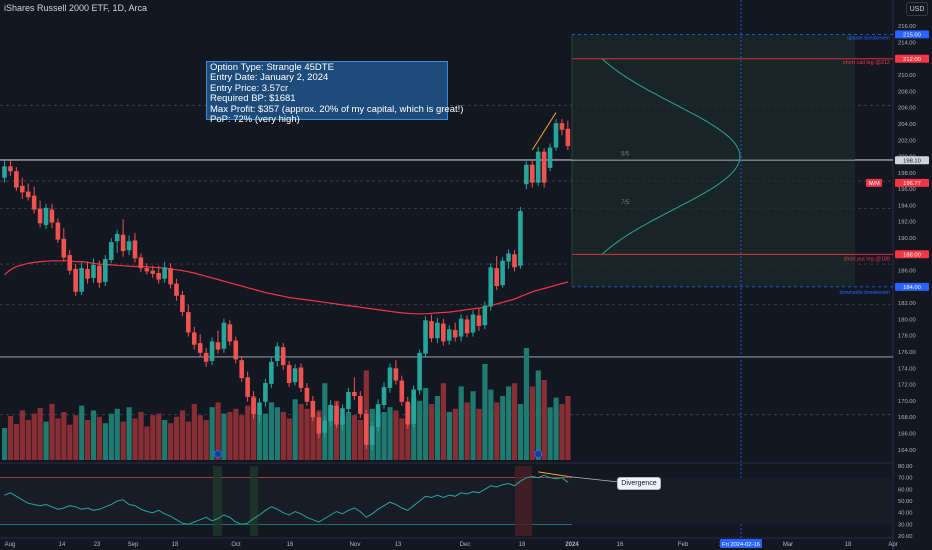 The height and width of the screenshot is (550, 932). What do you see at coordinates (848, 545) in the screenshot?
I see `time-tick-label: 18` at bounding box center [848, 545].